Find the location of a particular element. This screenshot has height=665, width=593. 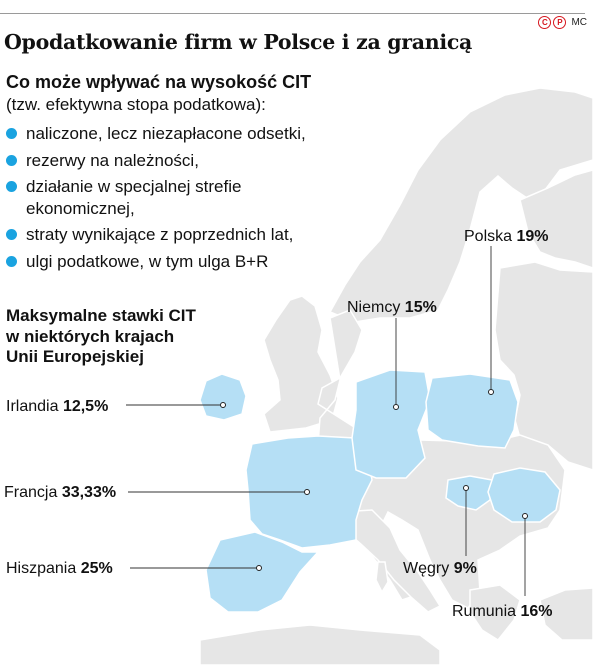

top-rule is located at coordinates (292, 13).